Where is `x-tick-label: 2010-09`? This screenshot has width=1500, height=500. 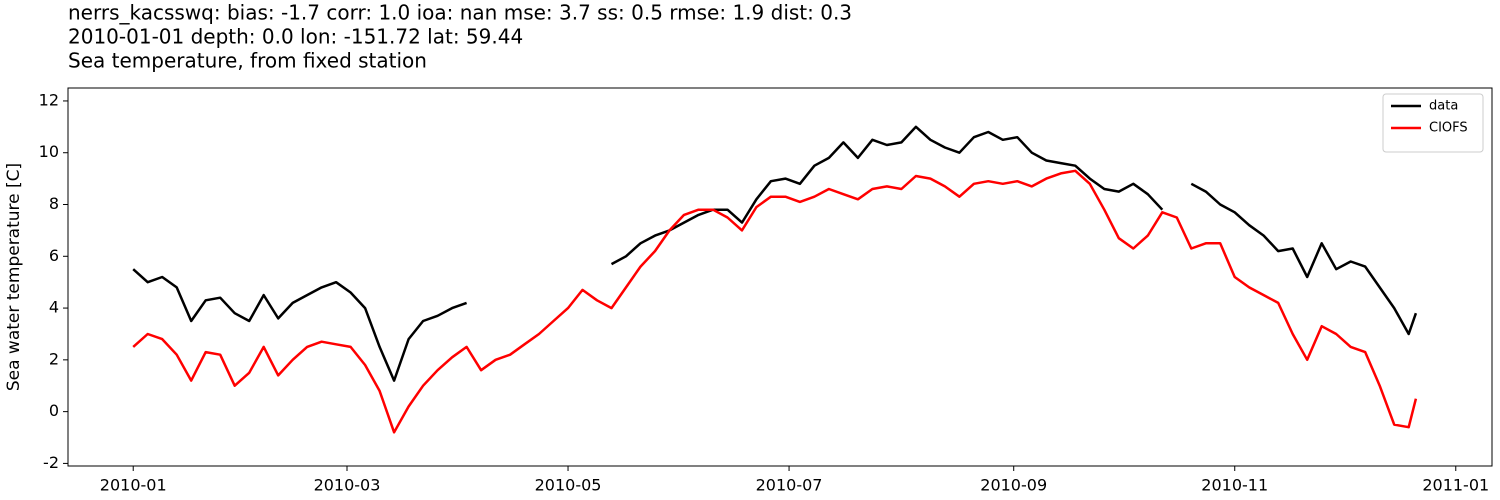
x-tick-label: 2010-09 is located at coordinates (1013, 485).